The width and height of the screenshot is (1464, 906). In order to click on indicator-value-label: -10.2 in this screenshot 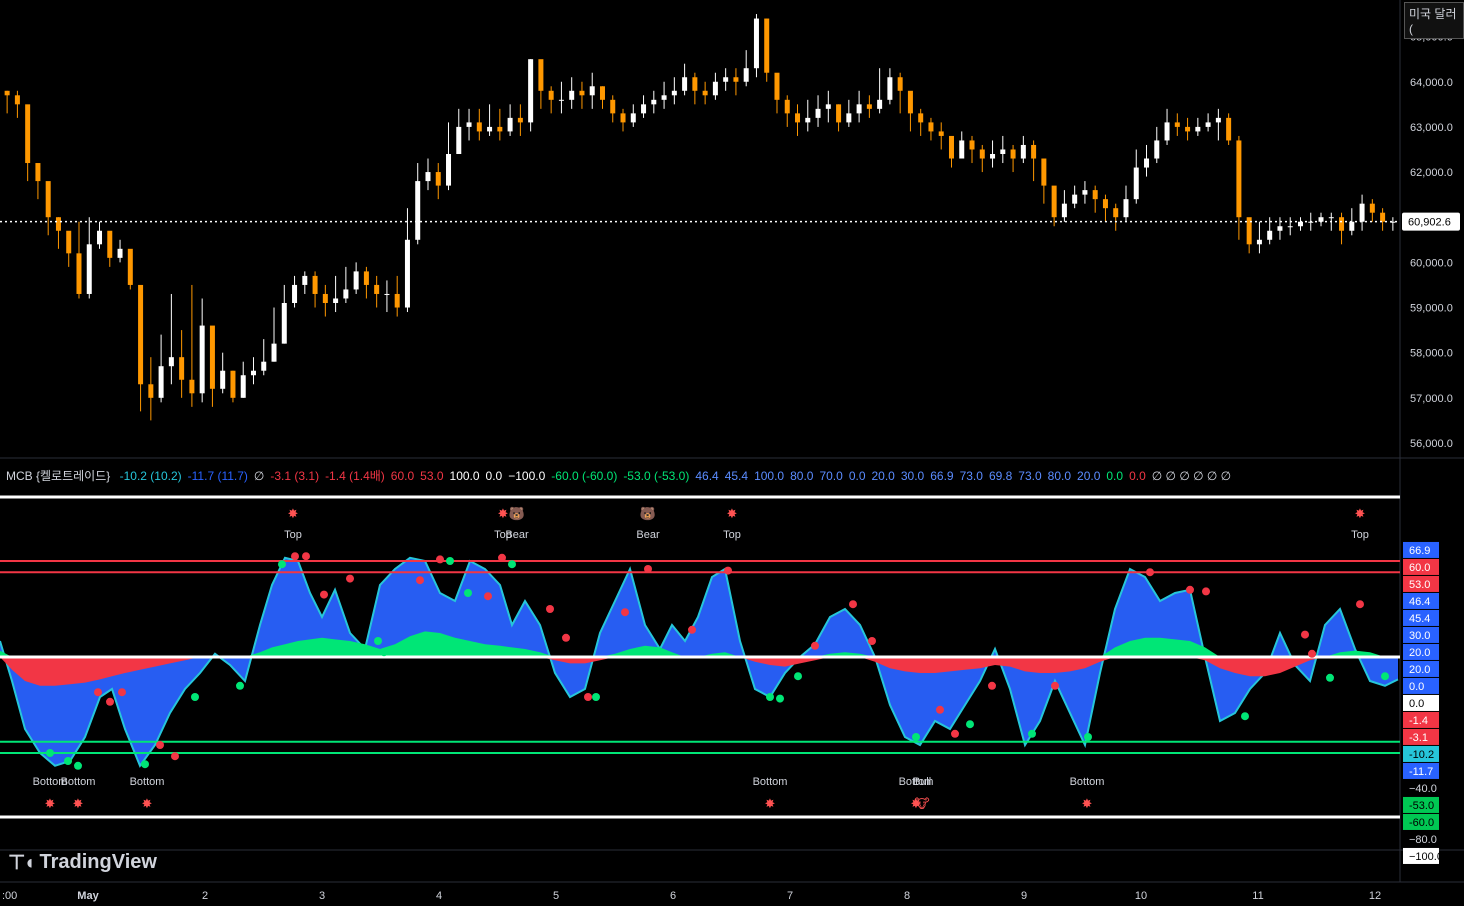, I will do `click(1421, 755)`.